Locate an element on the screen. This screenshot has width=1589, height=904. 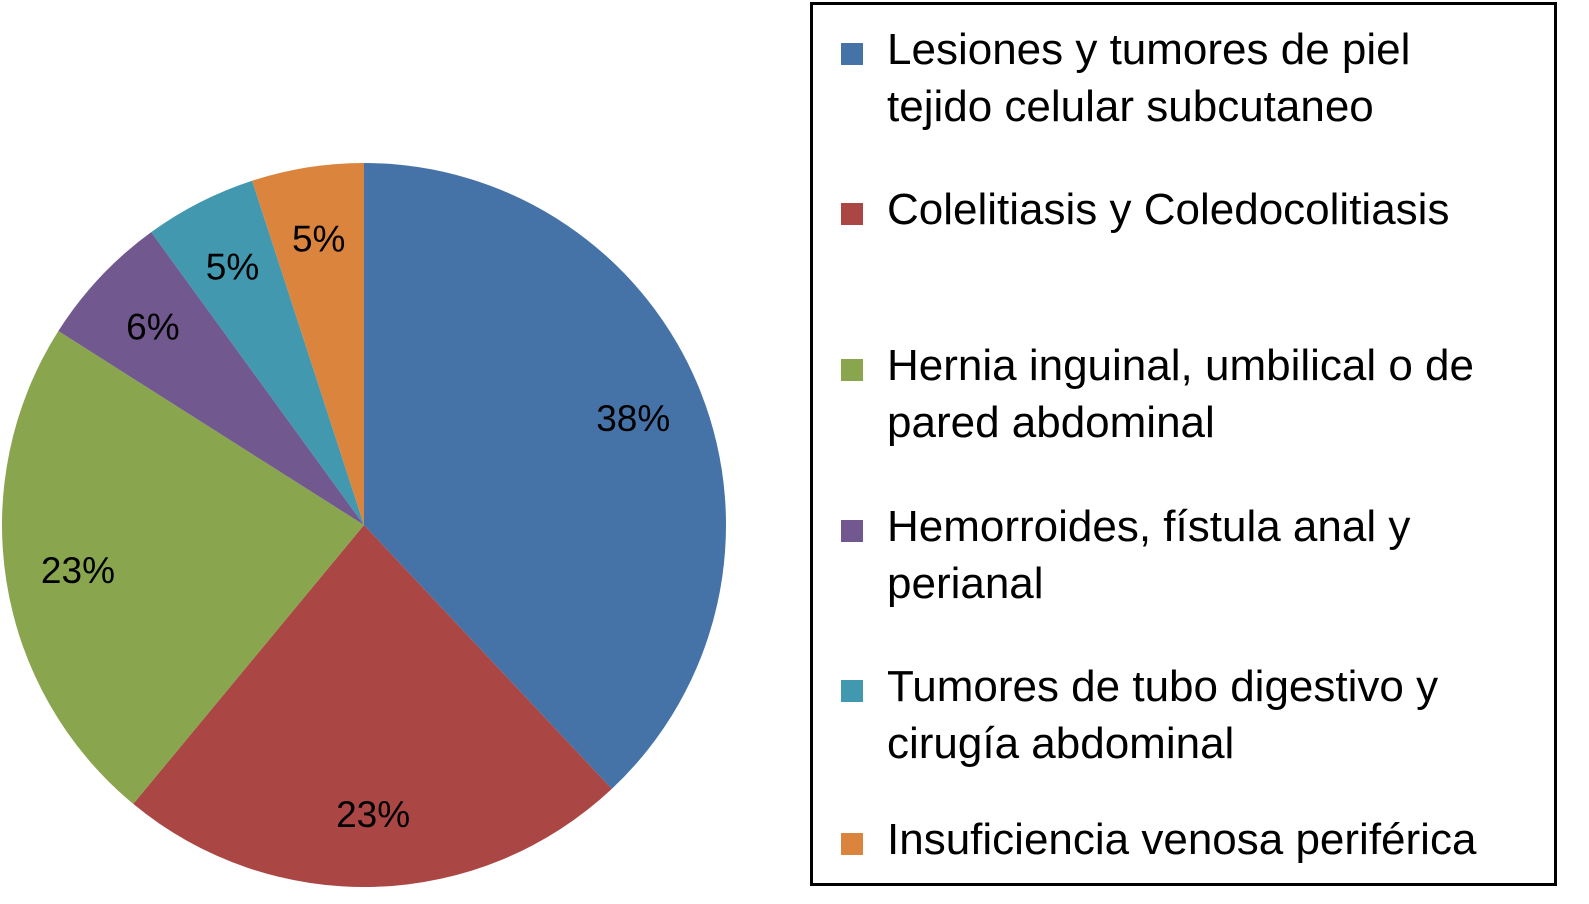
legend-item-4: Hemorroides, fístula anal y perianal is located at coordinates (1191, 555).